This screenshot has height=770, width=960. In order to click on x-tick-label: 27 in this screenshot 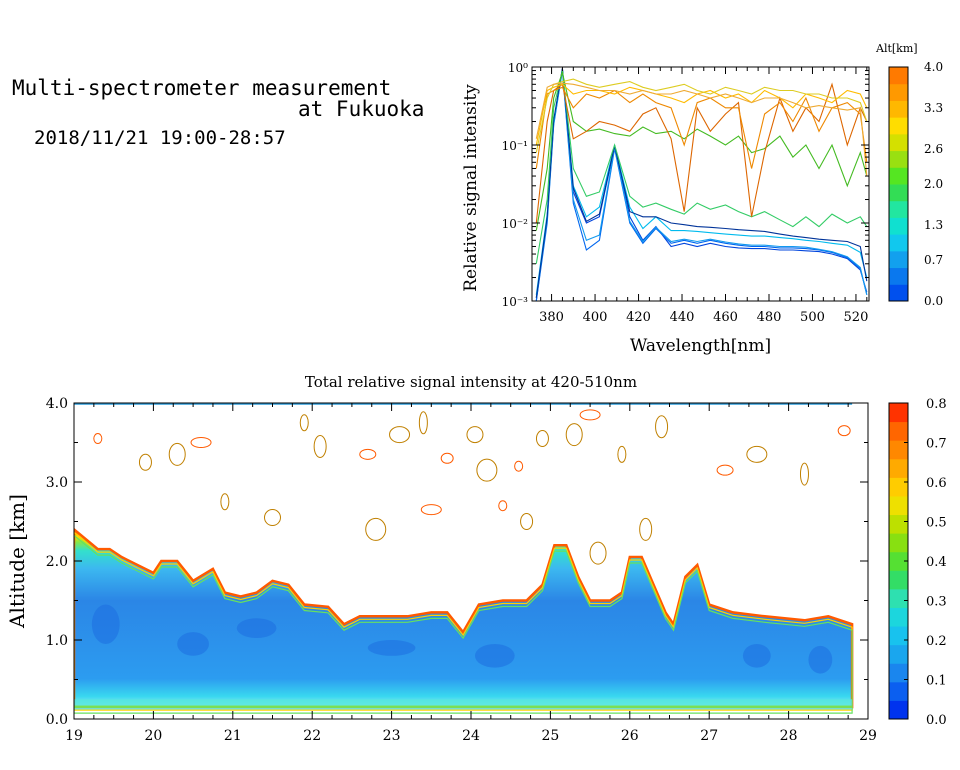, I will do `click(709, 736)`.